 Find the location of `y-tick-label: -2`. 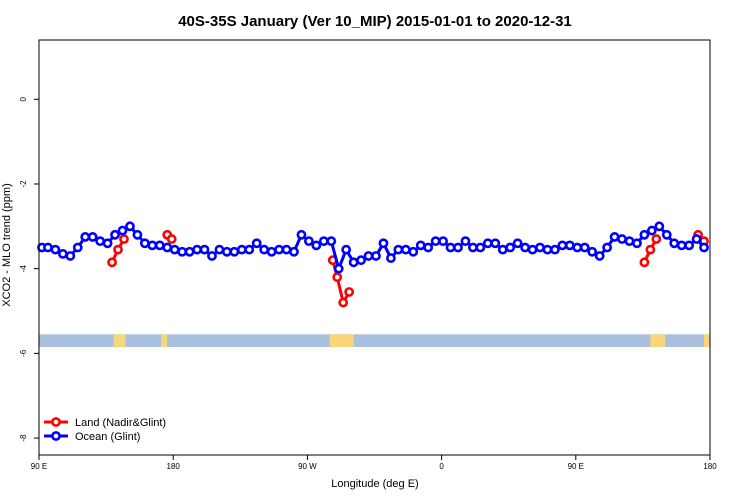

y-tick-label: -2 is located at coordinates (23, 184).